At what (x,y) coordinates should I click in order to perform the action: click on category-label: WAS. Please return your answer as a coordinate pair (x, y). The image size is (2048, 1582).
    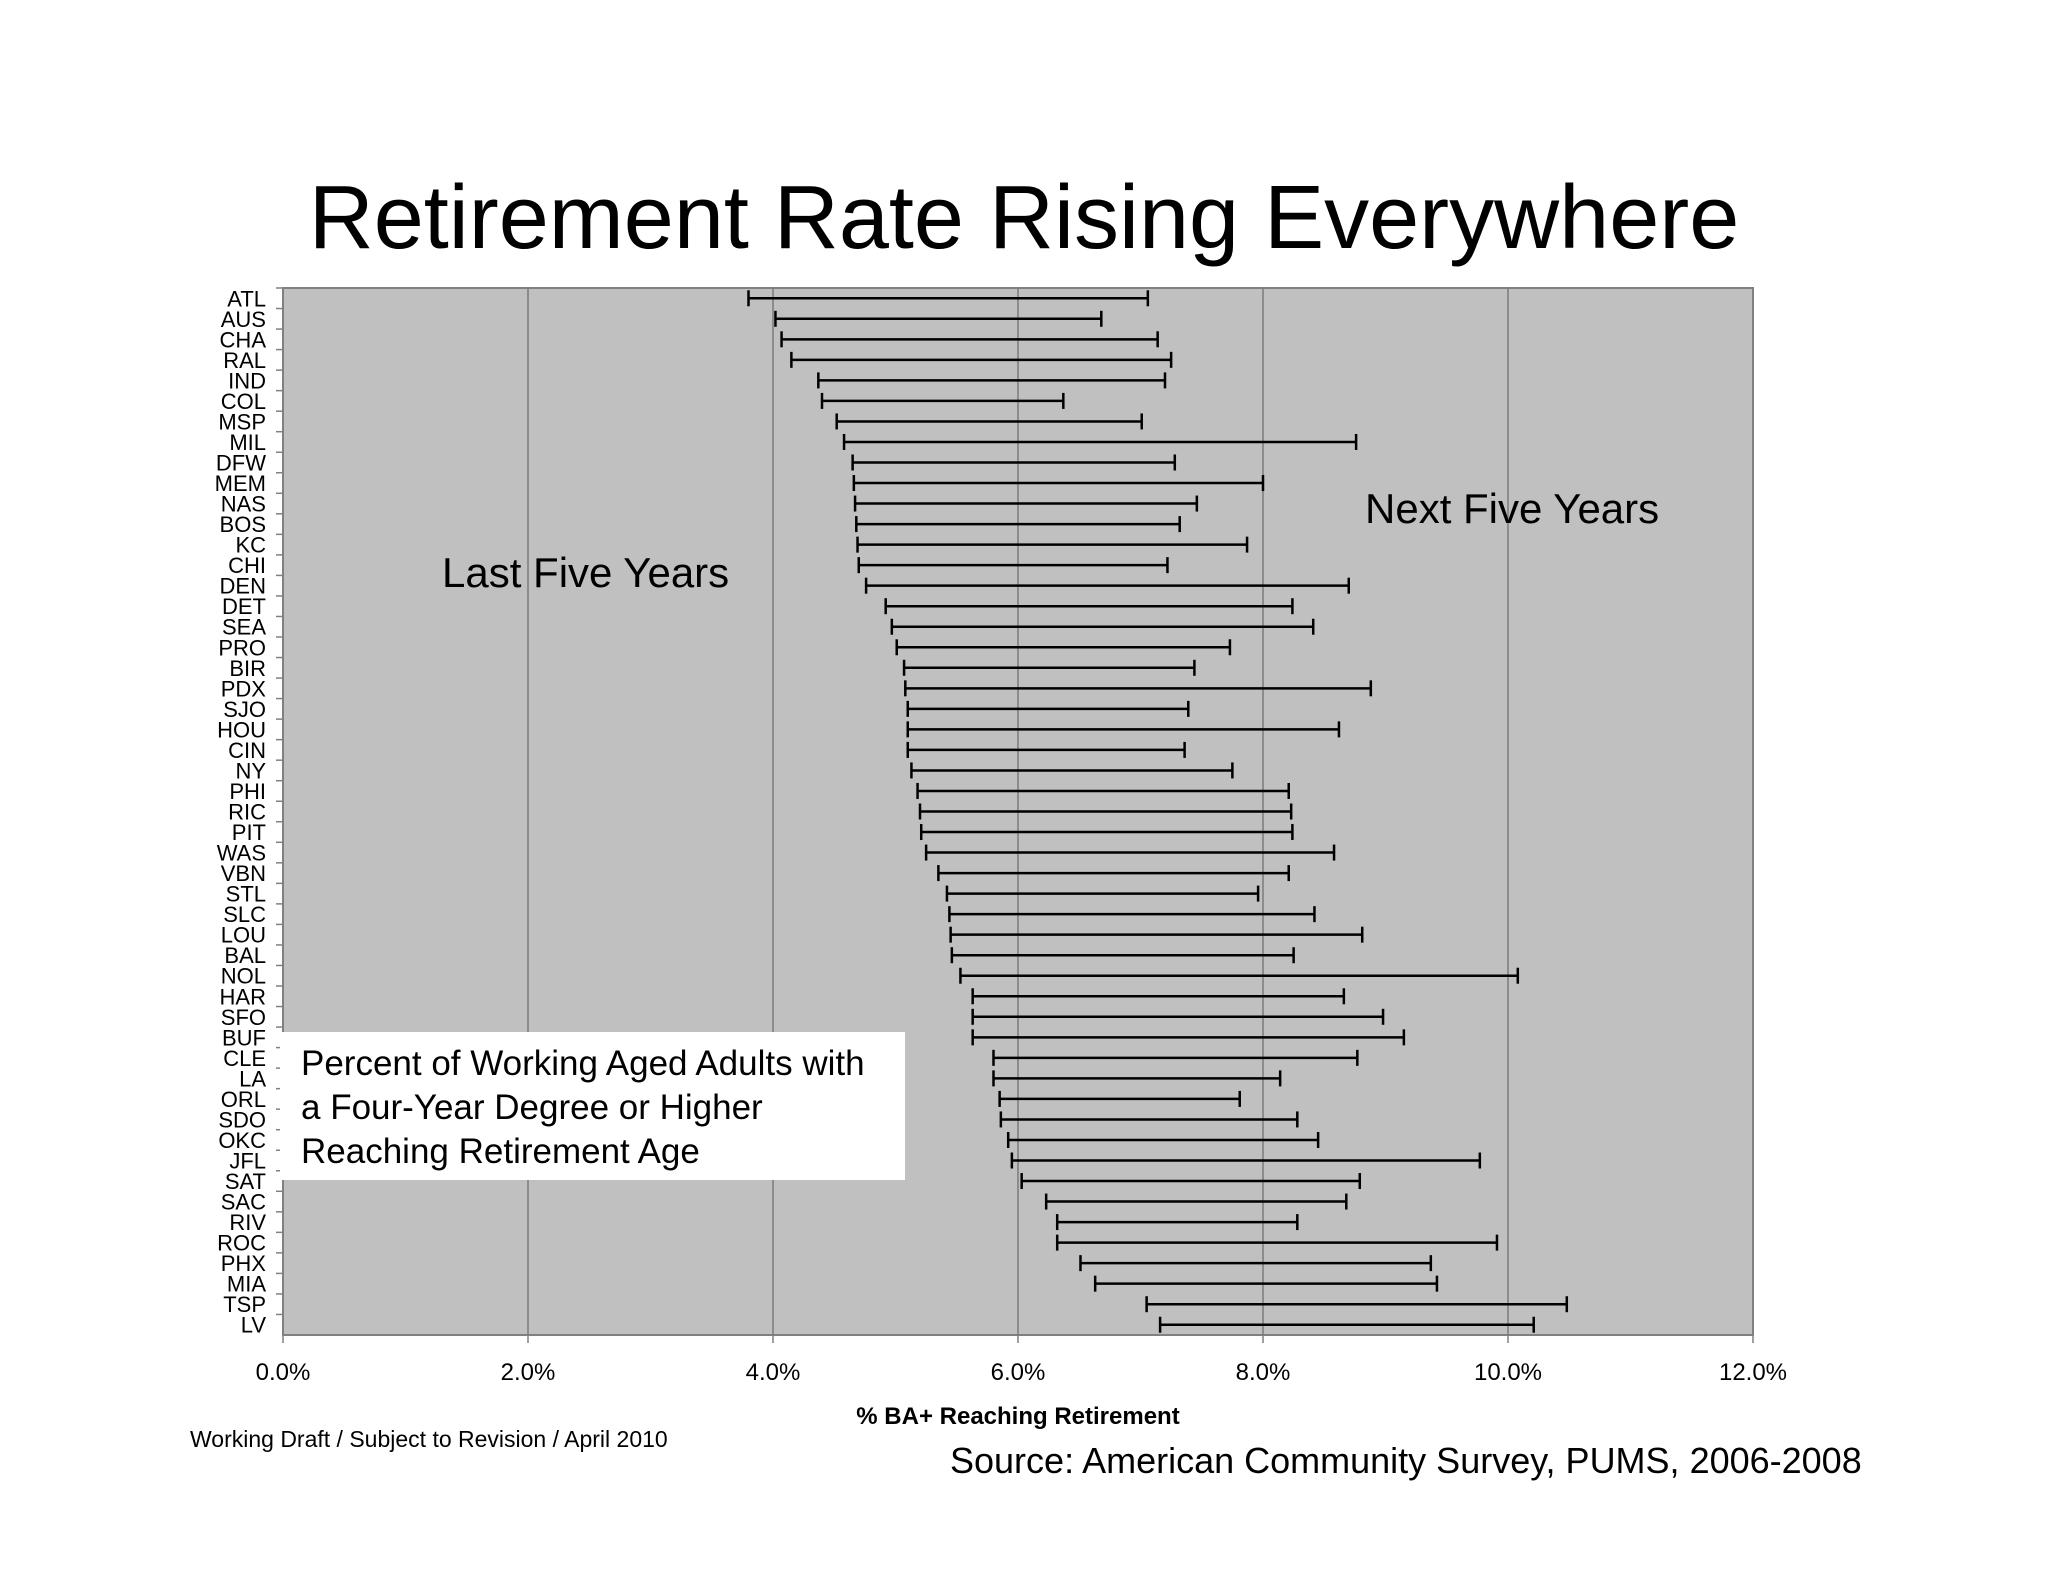
    Looking at the image, I should click on (241, 853).